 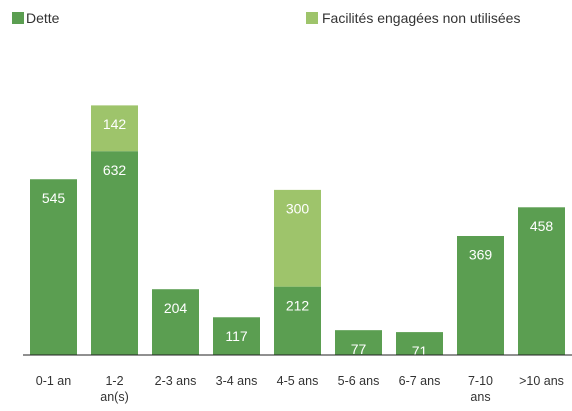 I want to click on value-label: 369, so click(x=481, y=255).